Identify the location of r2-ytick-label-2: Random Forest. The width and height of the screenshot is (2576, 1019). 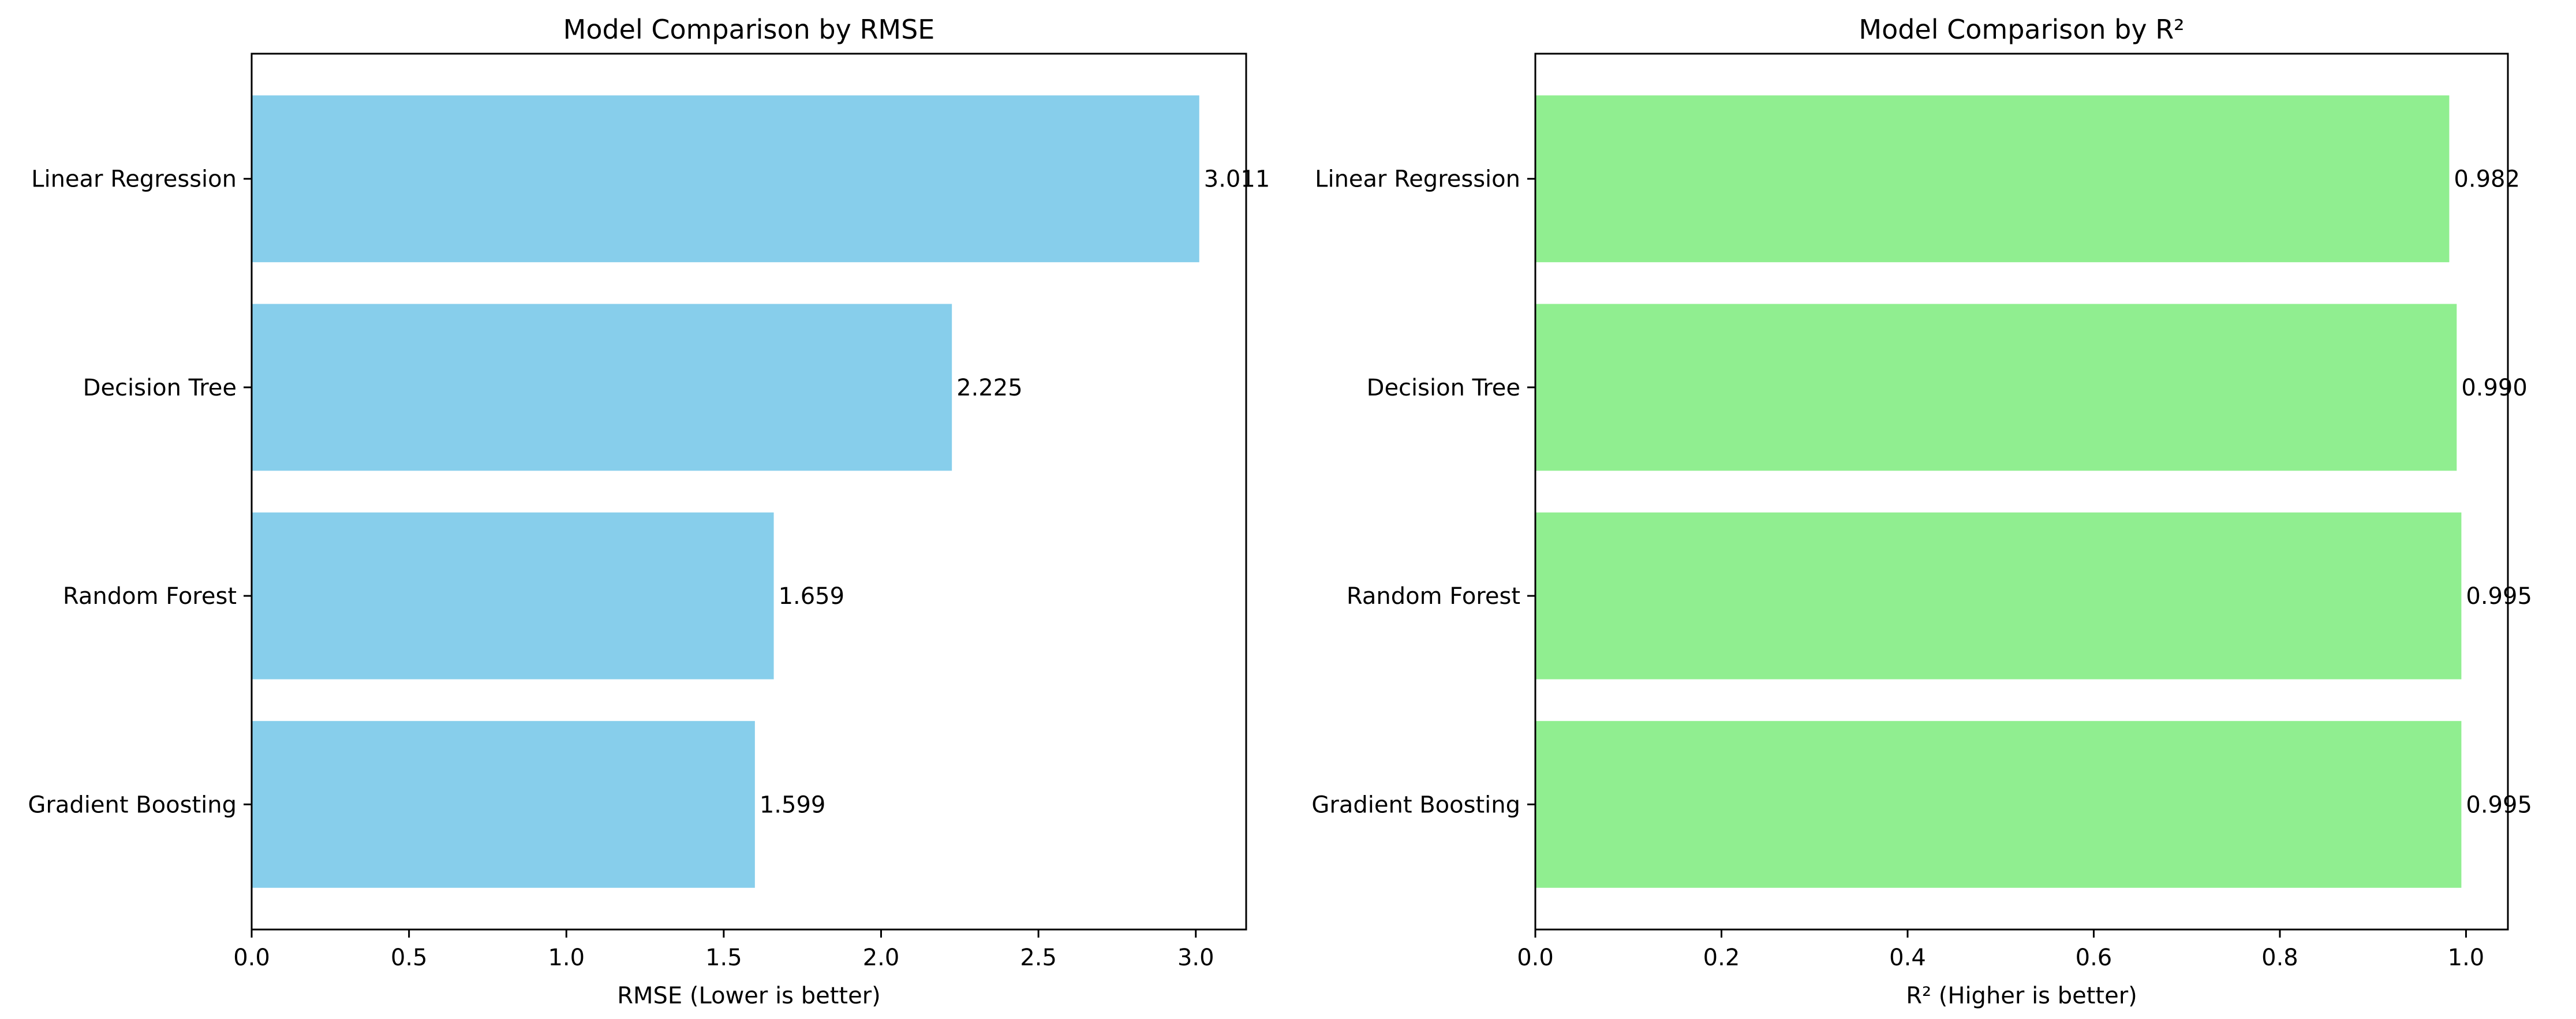
(1433, 597).